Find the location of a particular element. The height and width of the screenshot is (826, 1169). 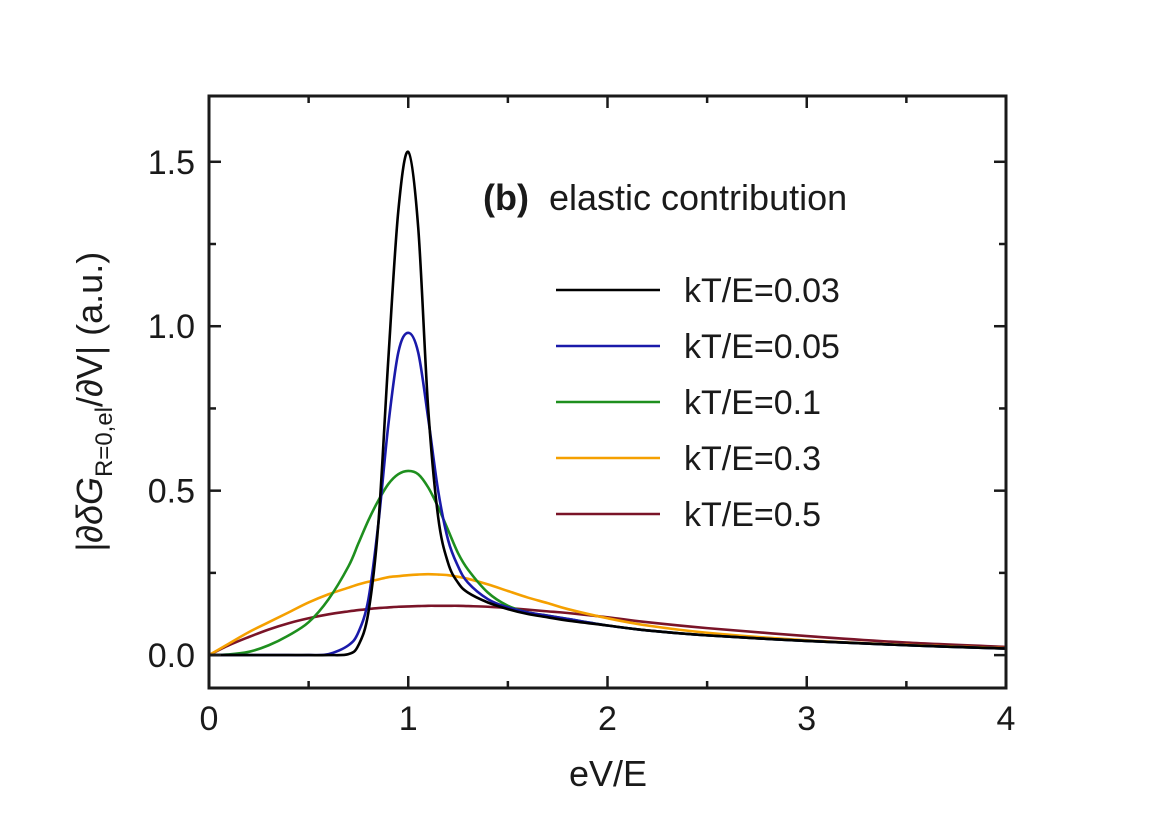

x-tick-label: 4 is located at coordinates (1006, 719).